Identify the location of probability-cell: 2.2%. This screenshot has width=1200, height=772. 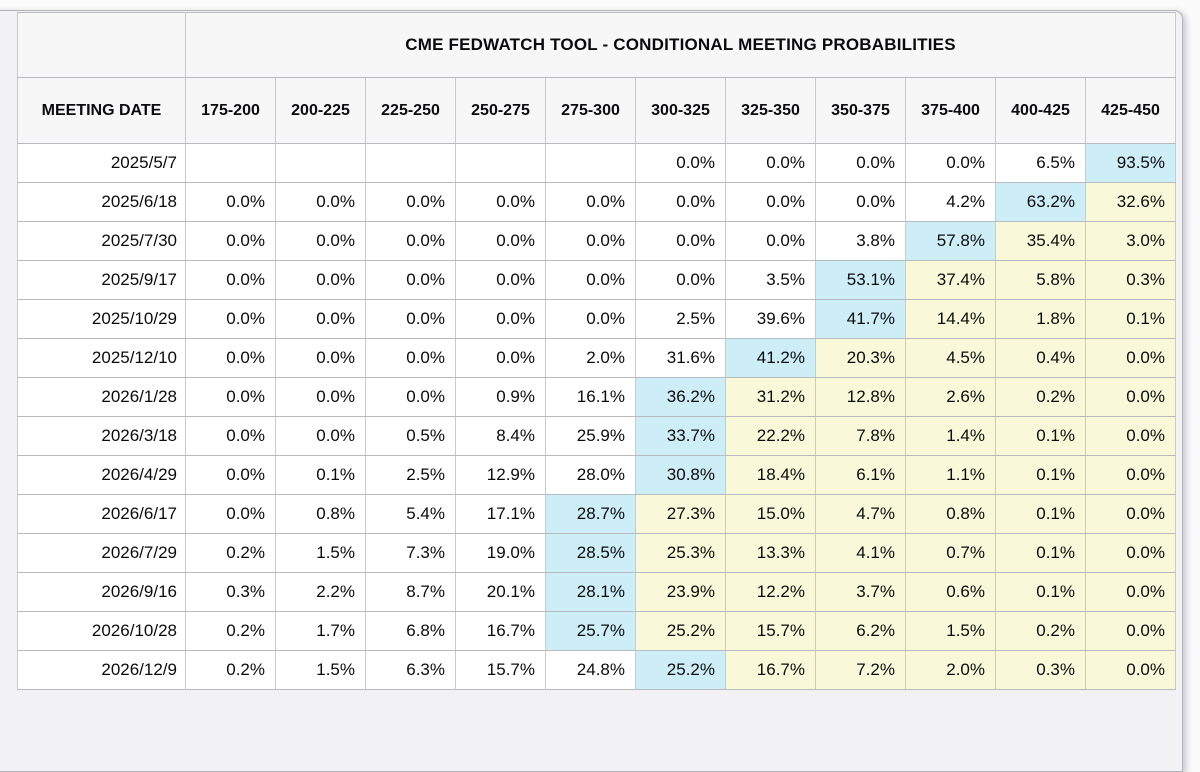
(320, 592).